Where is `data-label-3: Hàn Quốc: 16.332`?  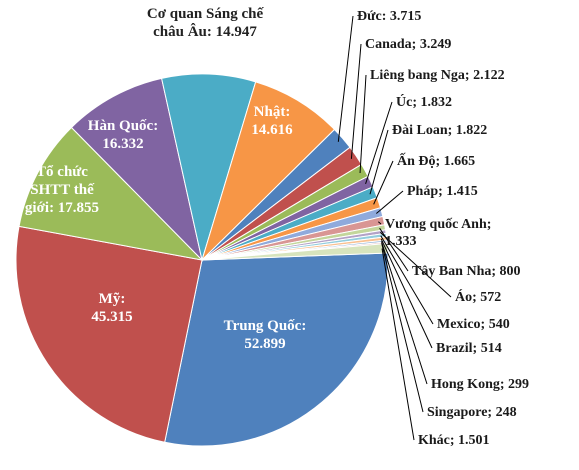
data-label-3: Hàn Quốc: 16.332 is located at coordinates (123, 135).